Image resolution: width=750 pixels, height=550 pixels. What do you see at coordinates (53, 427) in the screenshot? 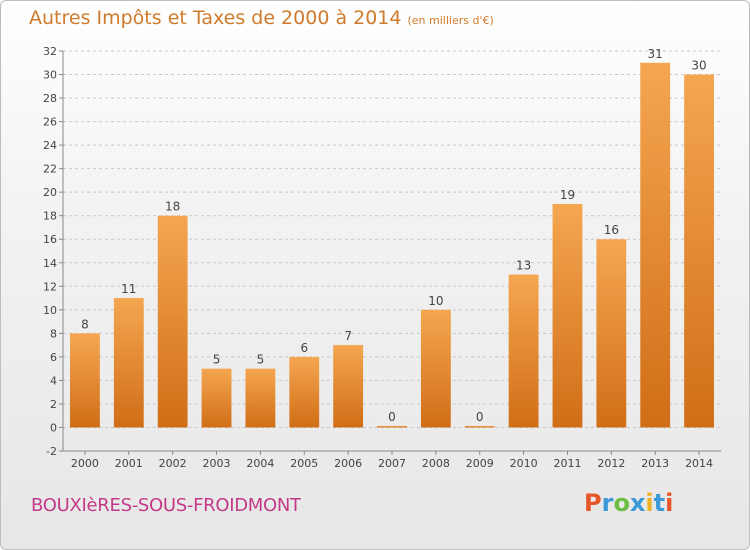
I see `y-tick-label: 0` at bounding box center [53, 427].